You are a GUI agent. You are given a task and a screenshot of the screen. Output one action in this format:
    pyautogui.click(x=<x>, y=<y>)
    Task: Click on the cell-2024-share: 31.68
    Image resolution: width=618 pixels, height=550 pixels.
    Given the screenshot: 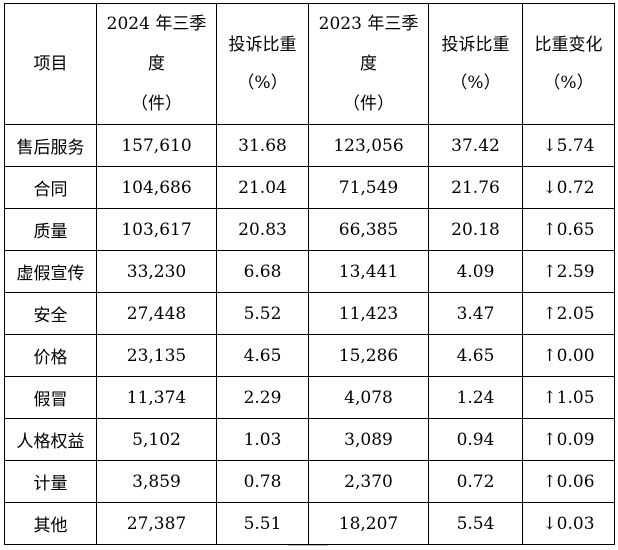 What is the action you would take?
    pyautogui.click(x=262, y=145)
    